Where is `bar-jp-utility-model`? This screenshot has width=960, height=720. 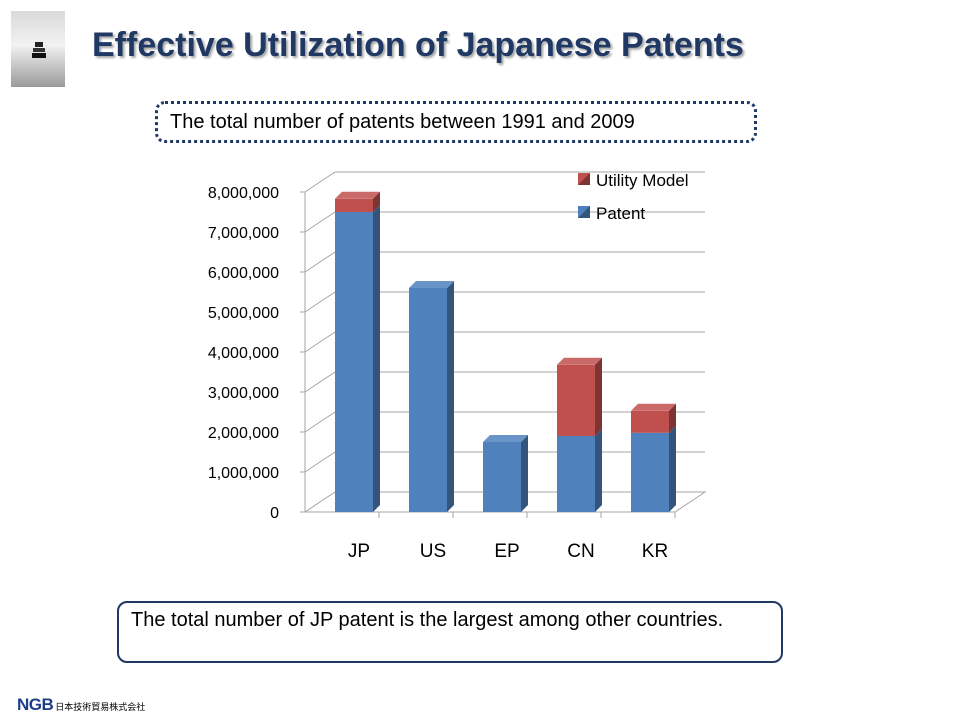 bar-jp-utility-model is located at coordinates (357, 201).